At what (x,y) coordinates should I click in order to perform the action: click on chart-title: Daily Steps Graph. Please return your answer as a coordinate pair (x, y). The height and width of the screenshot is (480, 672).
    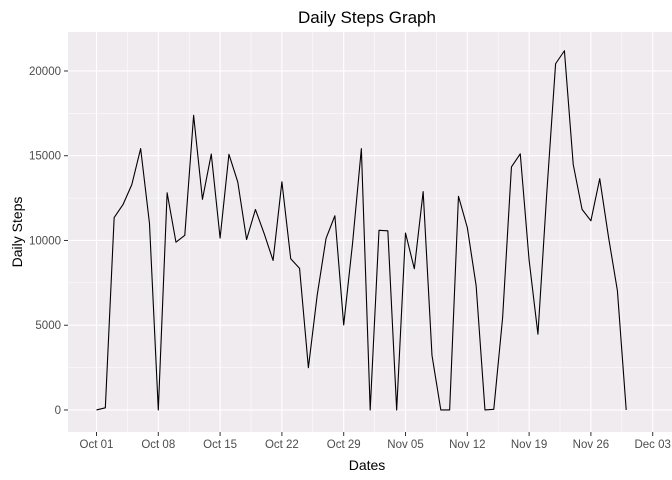
    Looking at the image, I should click on (367, 17).